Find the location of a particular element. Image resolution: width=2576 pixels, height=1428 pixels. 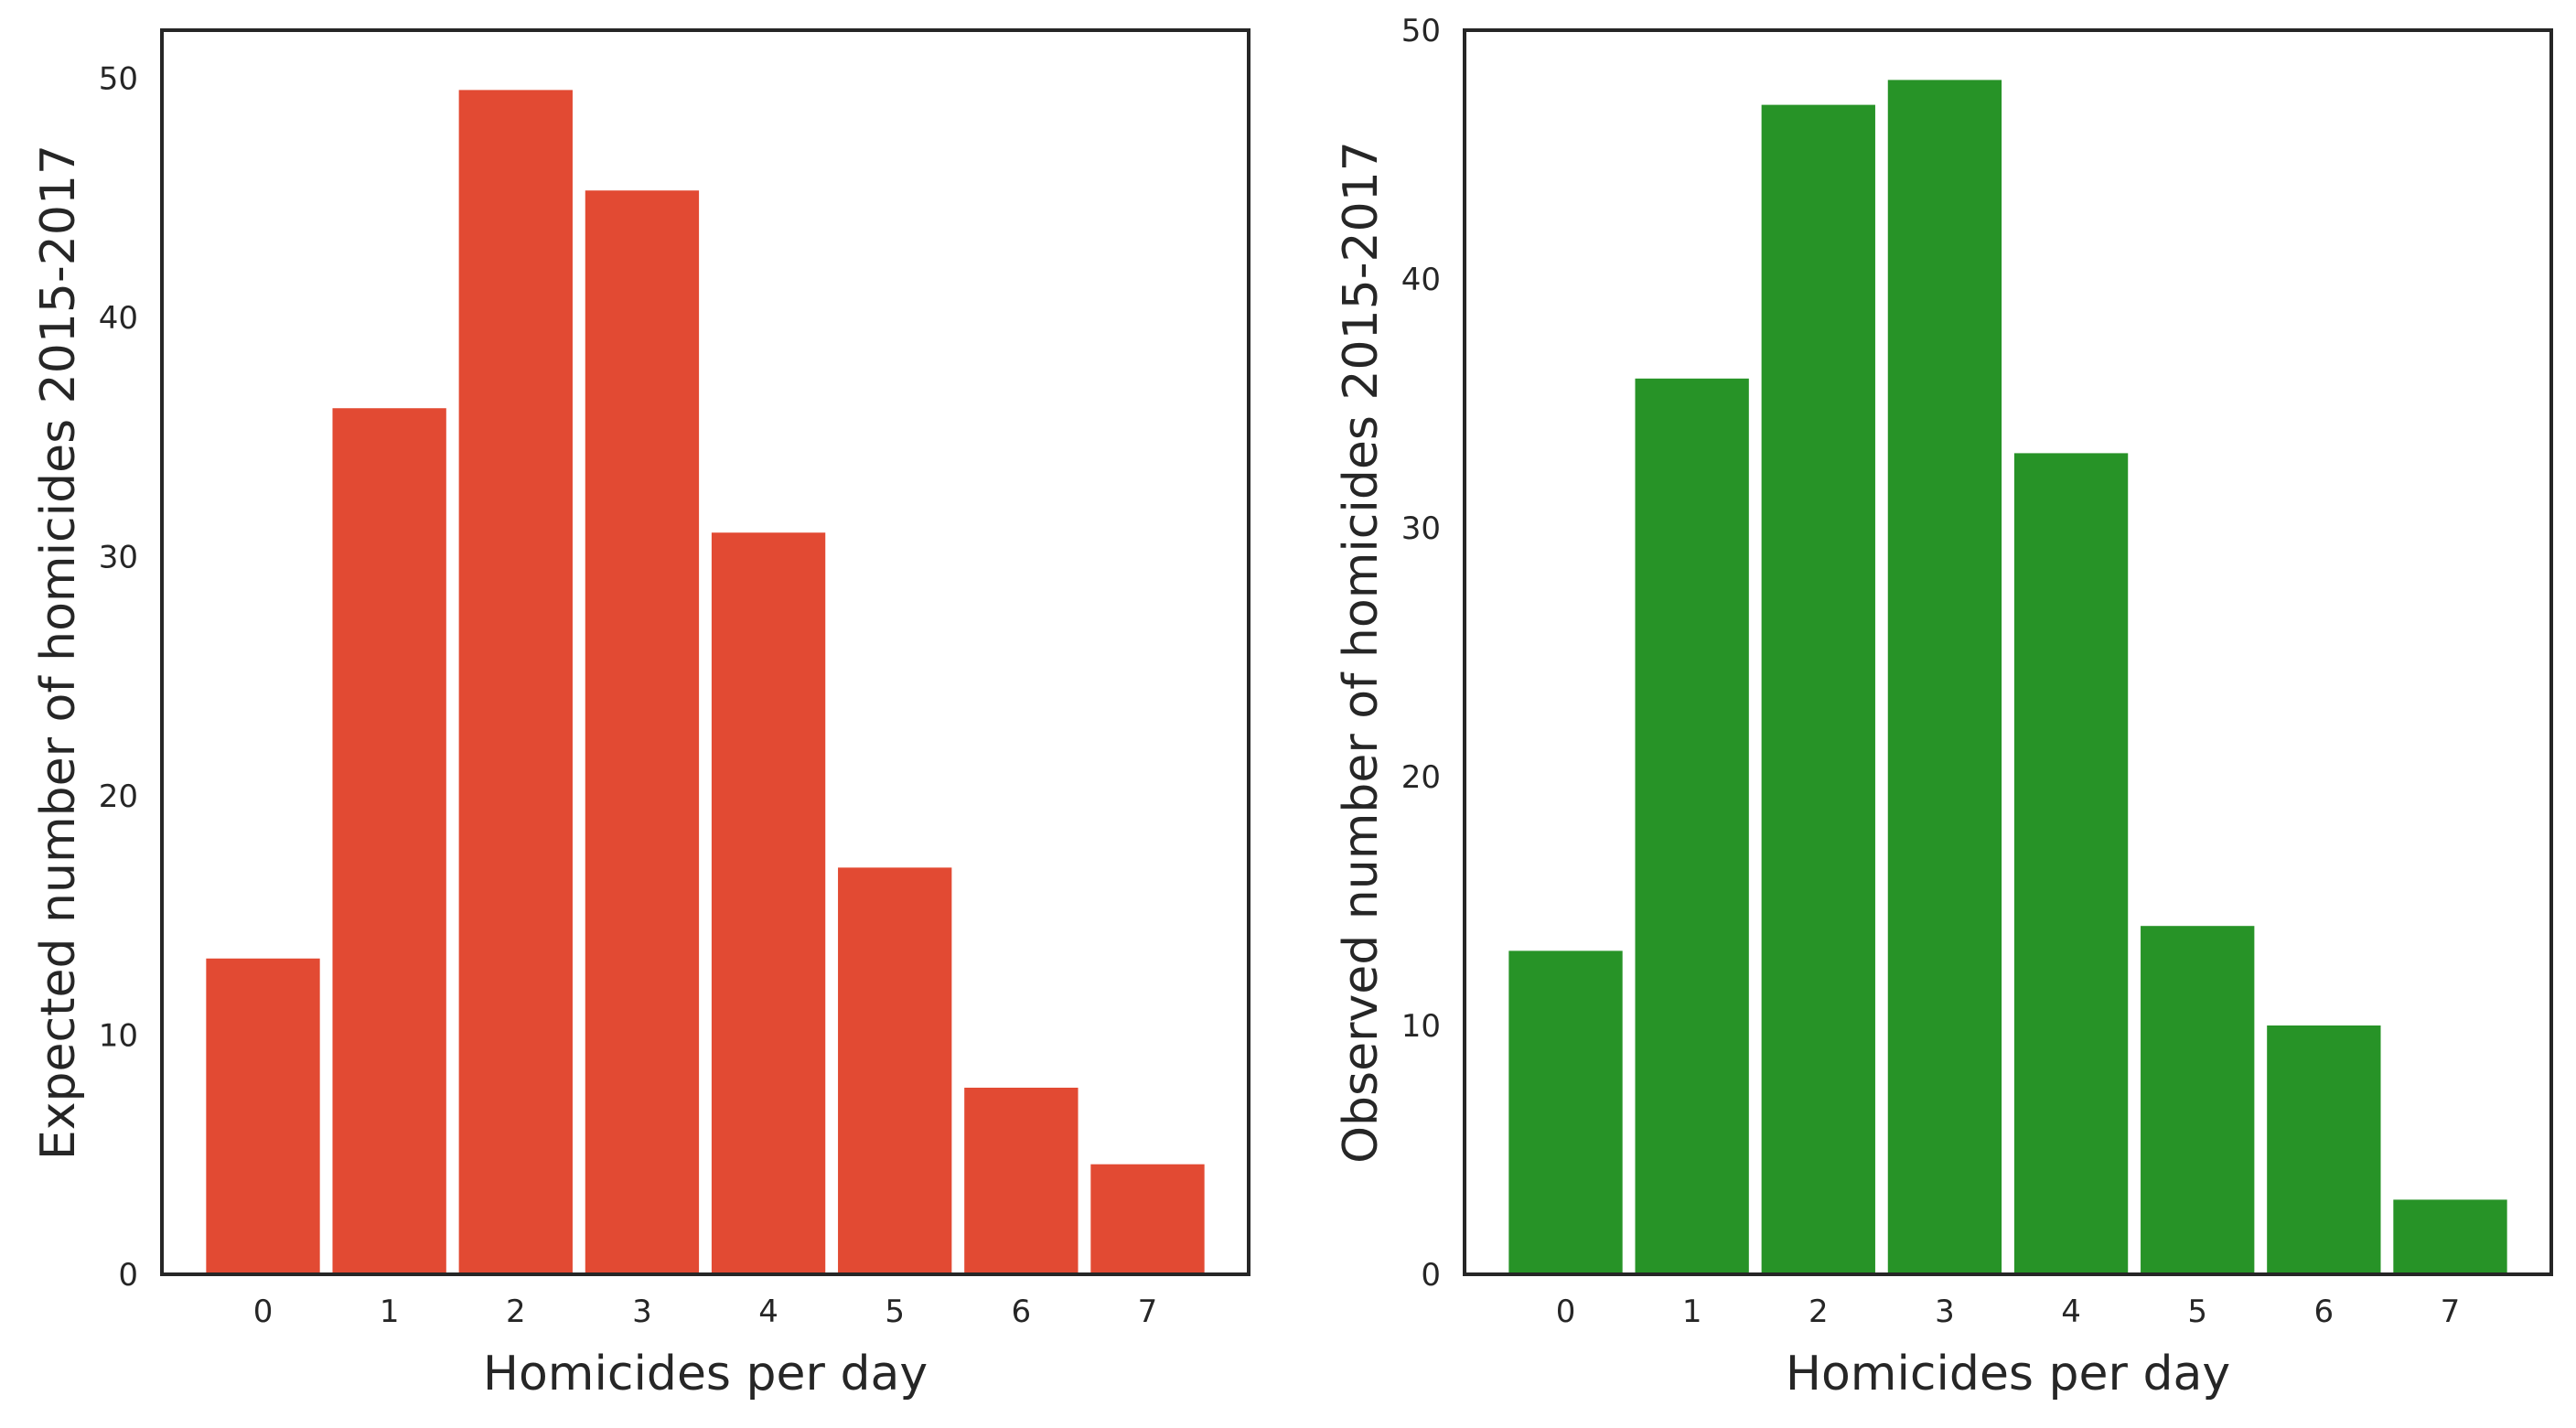

y-axis-label: Expected number of homicides 2015-2017 is located at coordinates (58, 652).